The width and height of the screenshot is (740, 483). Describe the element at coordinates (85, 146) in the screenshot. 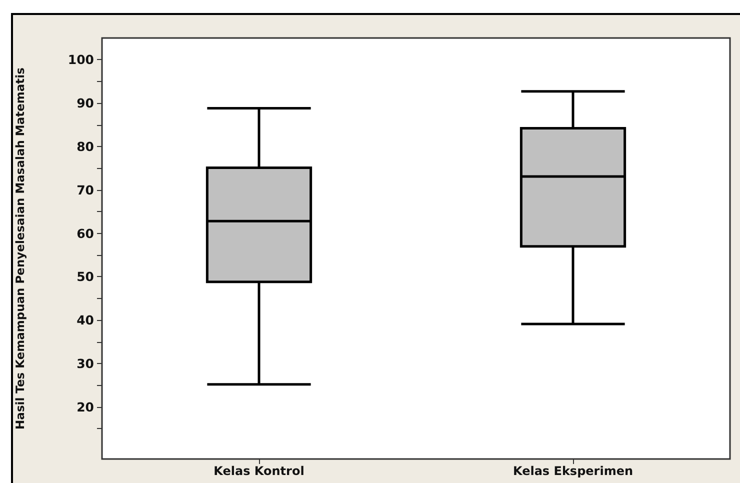

I see `y-tick-label: 80` at that location.